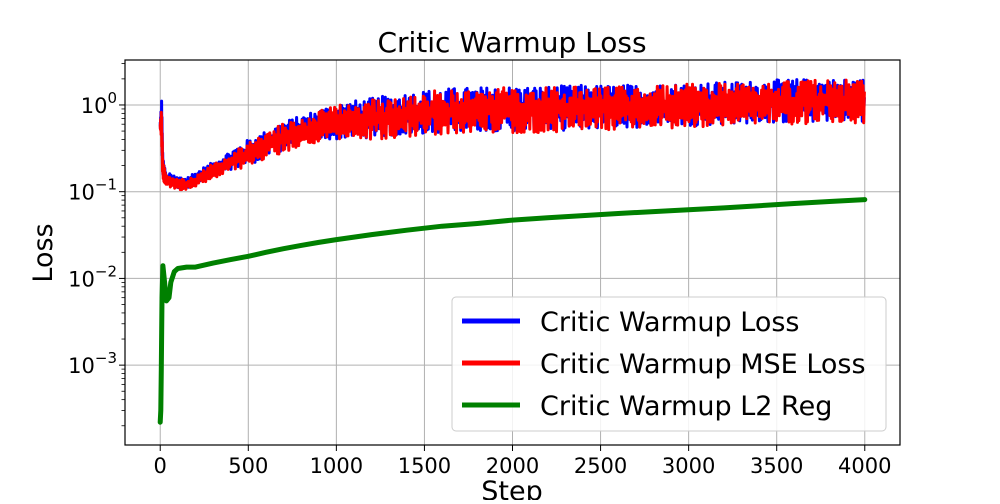  What do you see at coordinates (864, 466) in the screenshot?
I see `x-tick-label: 4000` at bounding box center [864, 466].